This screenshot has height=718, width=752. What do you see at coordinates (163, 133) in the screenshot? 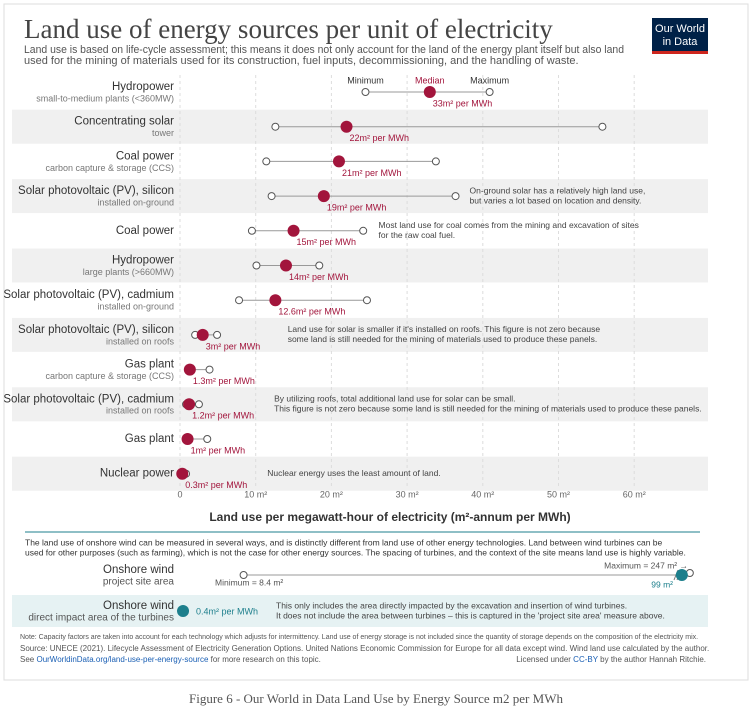
I see `category-sublabel: tower` at bounding box center [163, 133].